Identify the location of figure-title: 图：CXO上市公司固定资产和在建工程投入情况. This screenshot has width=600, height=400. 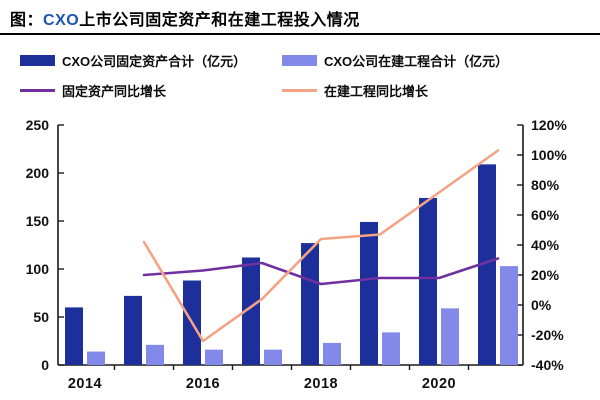
(185, 18).